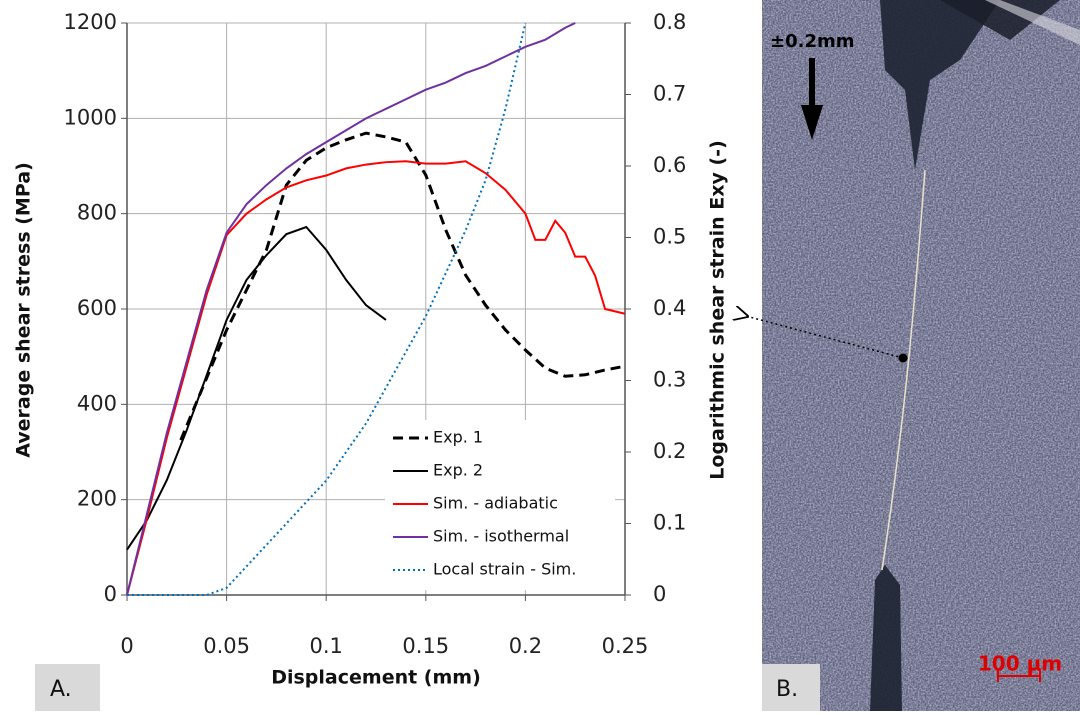 The width and height of the screenshot is (1080, 715). I want to click on pointer-dot, so click(903, 358).